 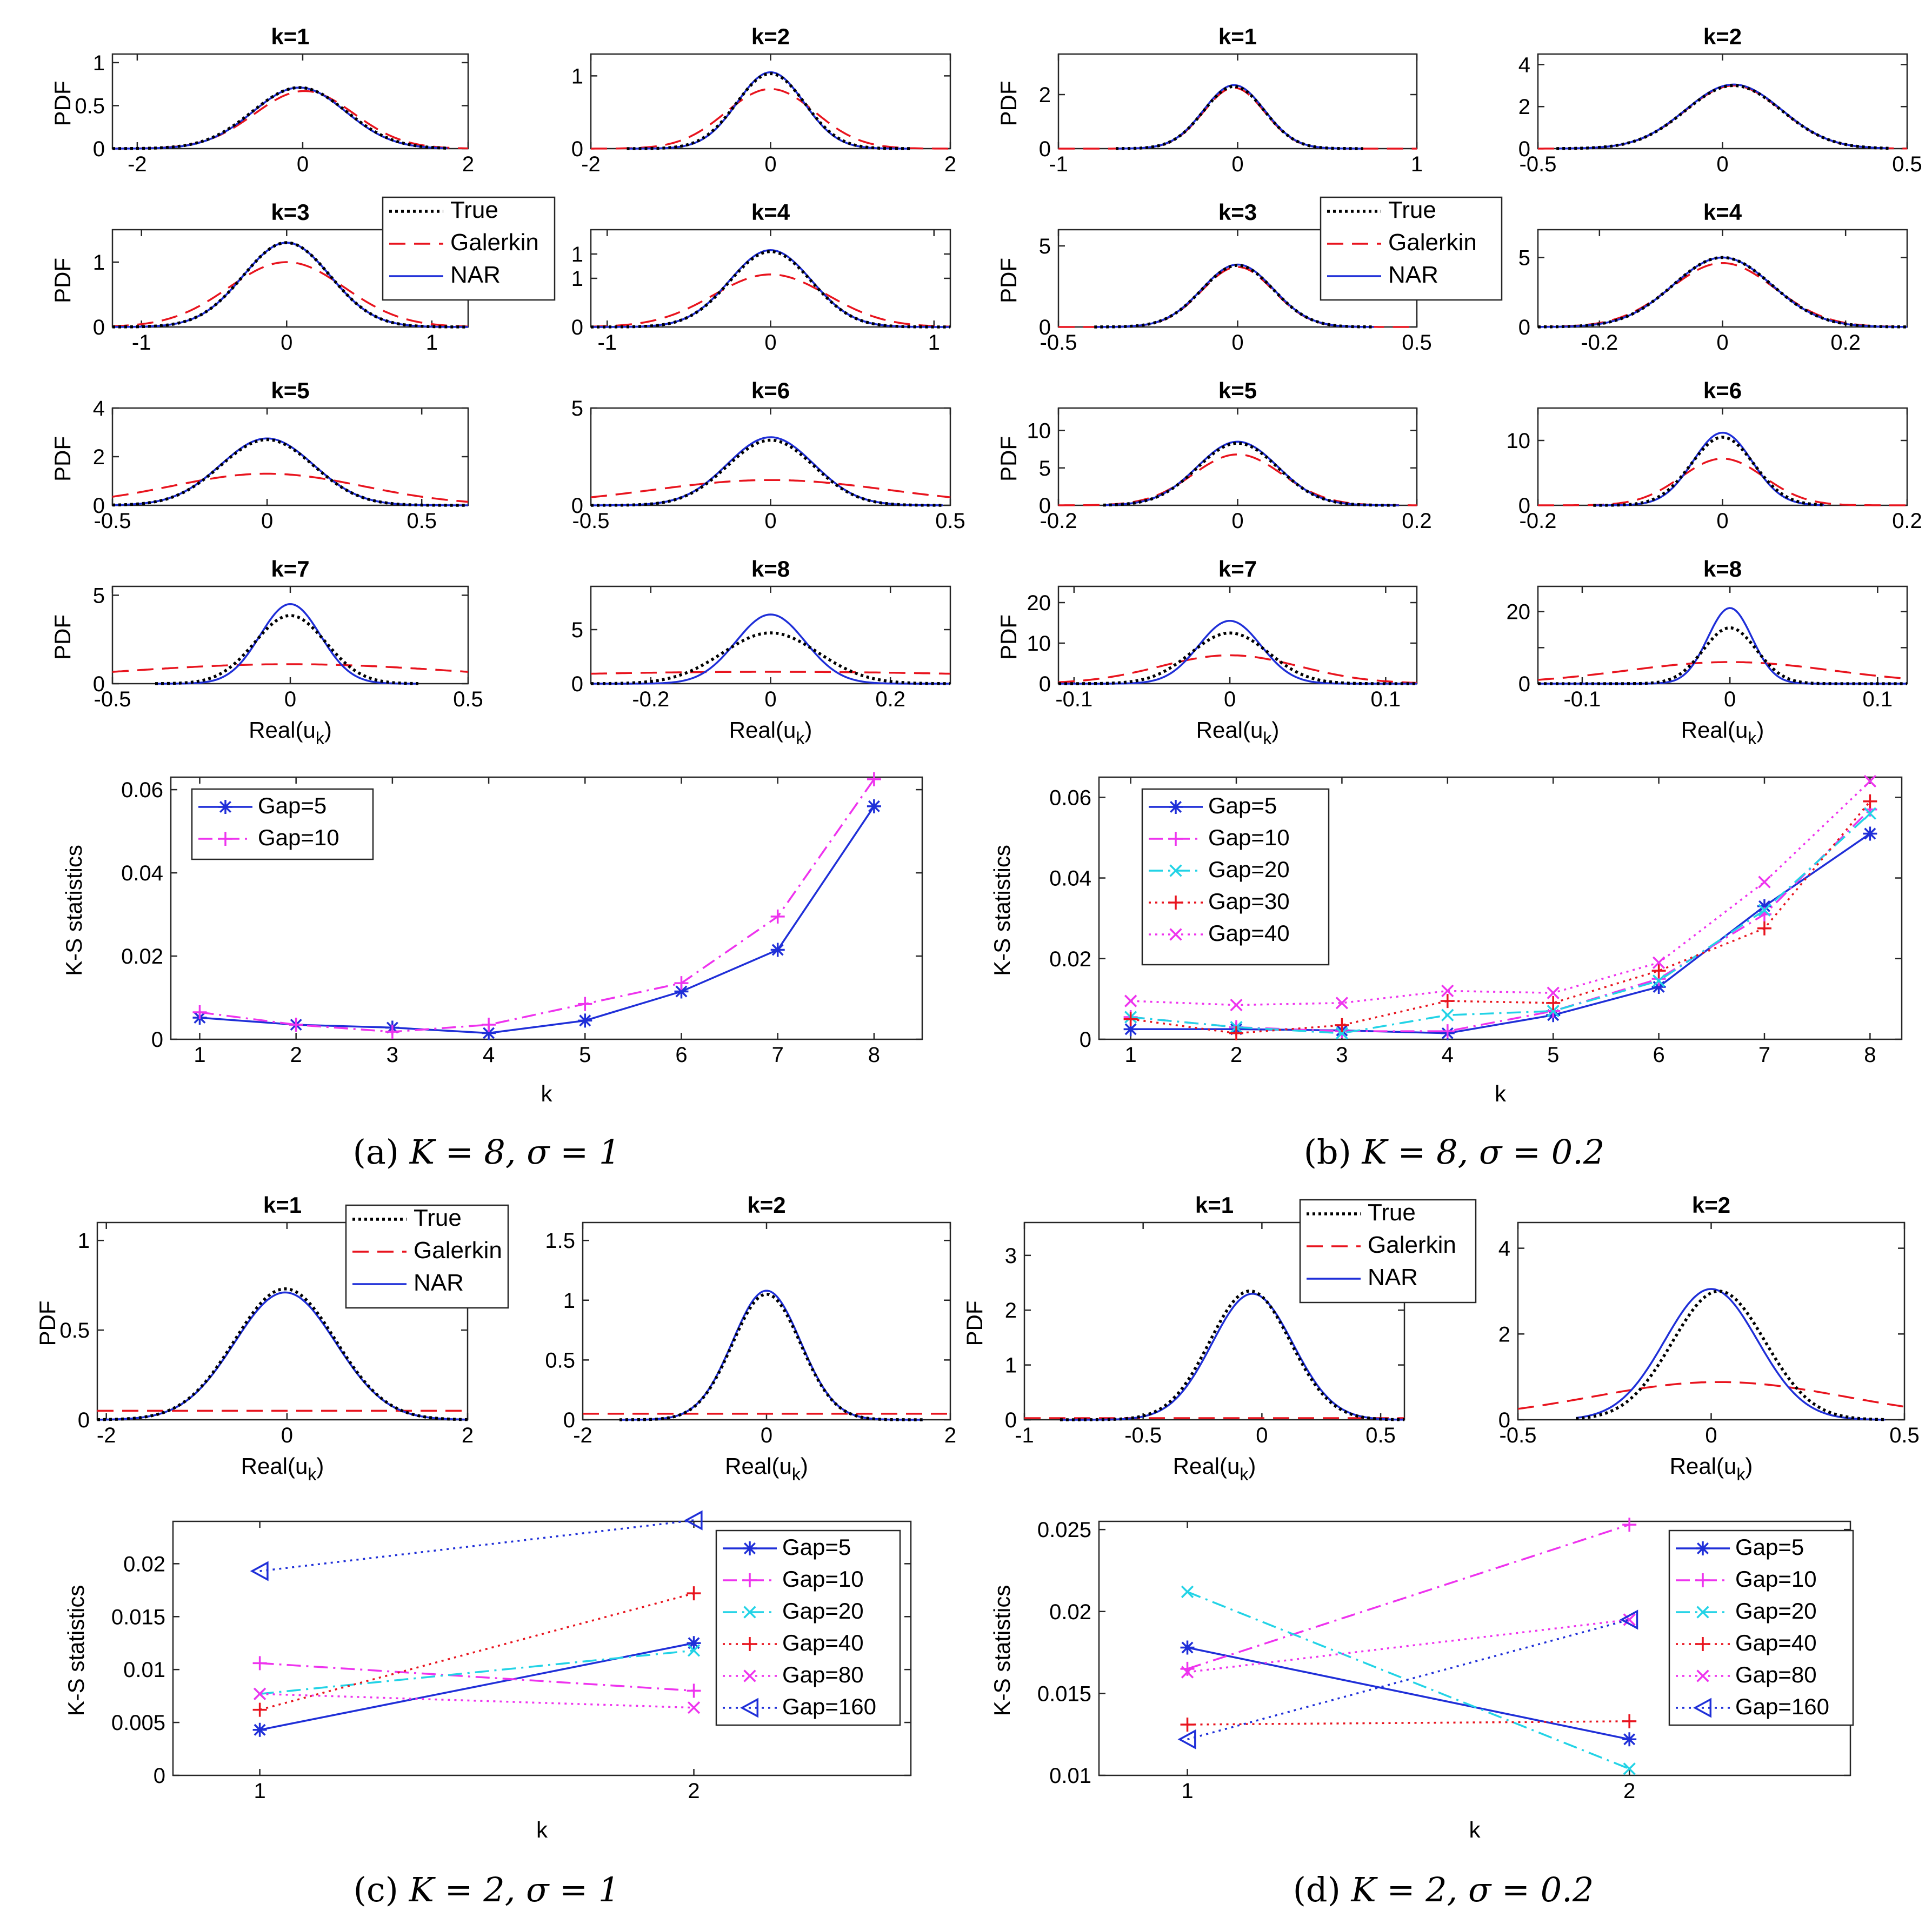 What do you see at coordinates (823, 1674) in the screenshot?
I see `legend-label: Gap=80` at bounding box center [823, 1674].